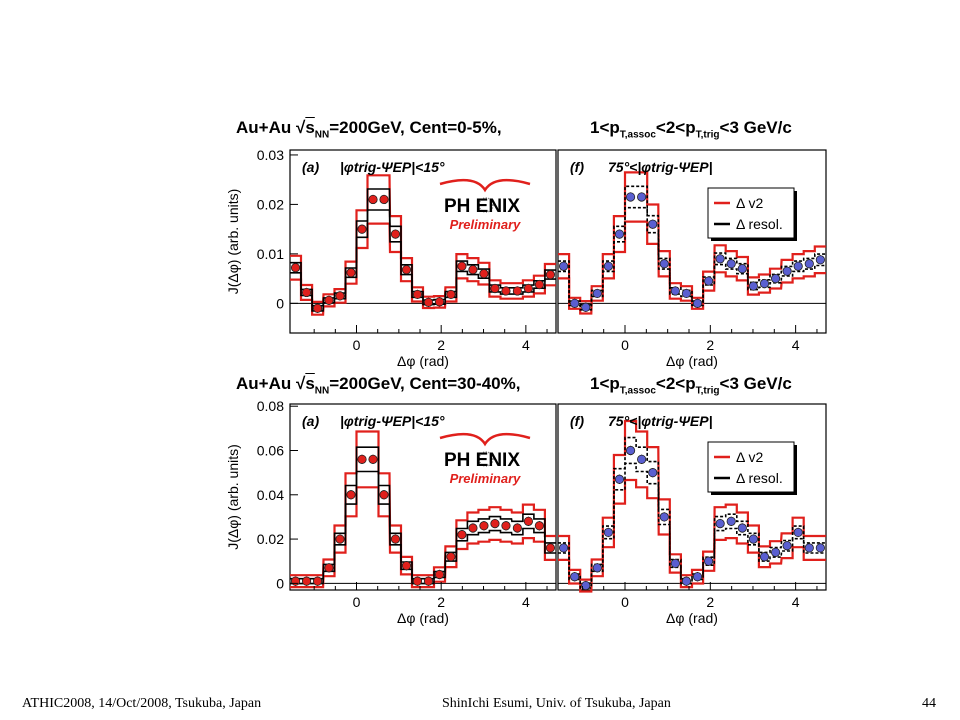 The height and width of the screenshot is (720, 960). What do you see at coordinates (749, 457) in the screenshot?
I see `legend-v2-label: Δ v2` at bounding box center [749, 457].